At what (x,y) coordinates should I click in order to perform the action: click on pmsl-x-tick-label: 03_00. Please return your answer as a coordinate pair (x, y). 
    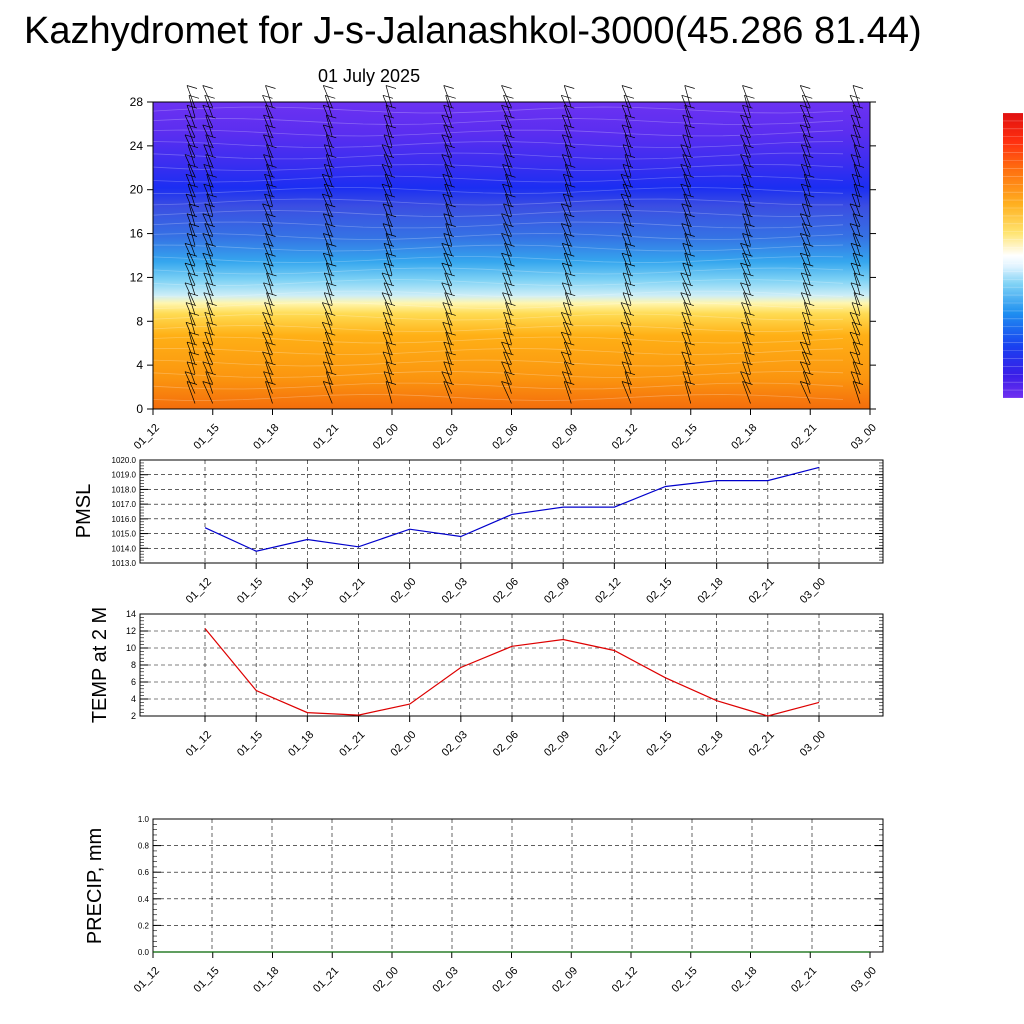
    Looking at the image, I should click on (813, 591).